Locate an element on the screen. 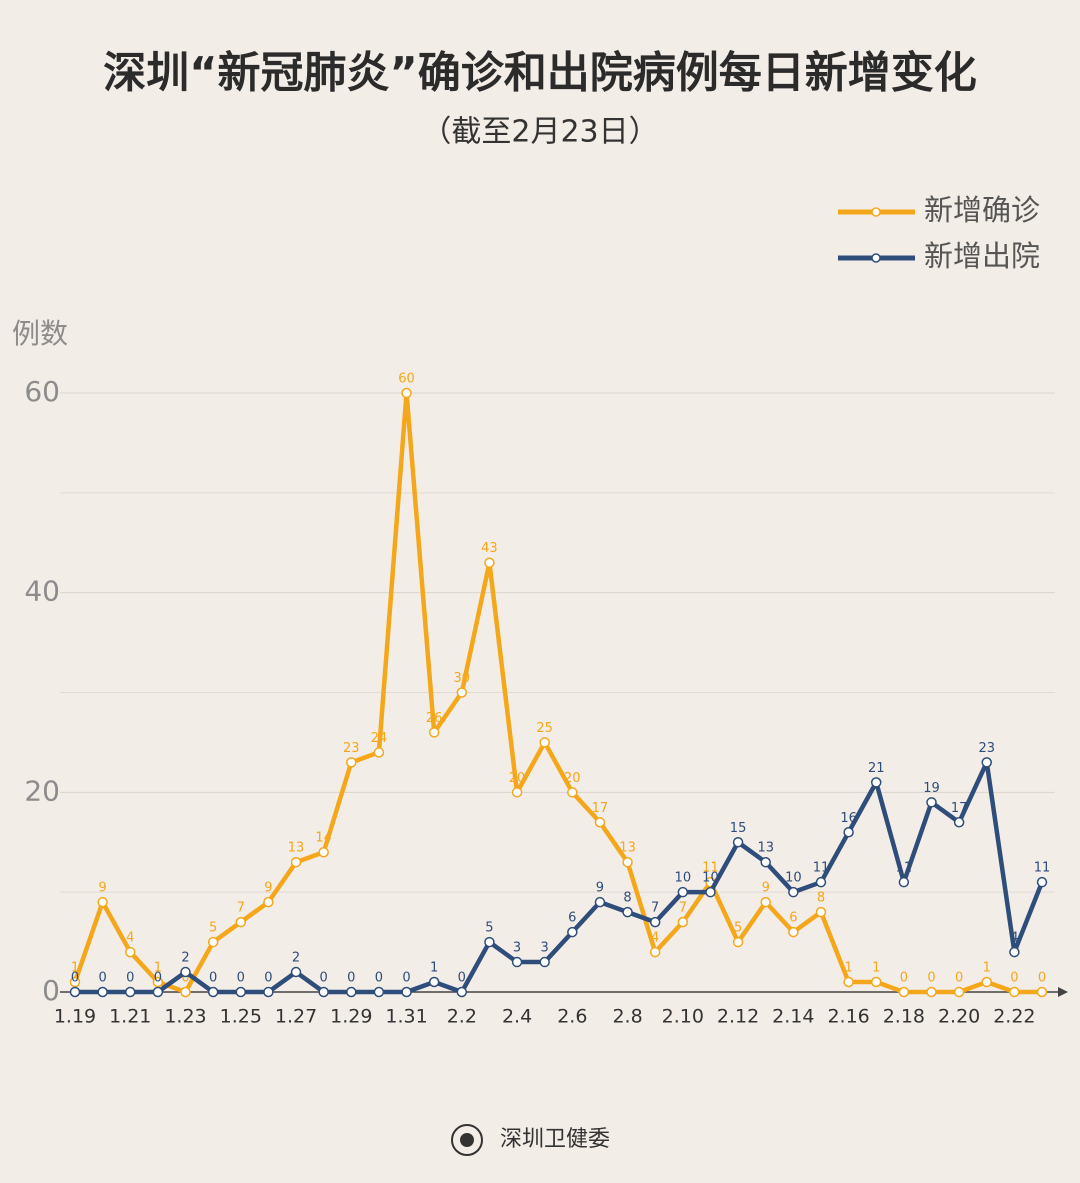  data-label: 13 is located at coordinates (765, 848).